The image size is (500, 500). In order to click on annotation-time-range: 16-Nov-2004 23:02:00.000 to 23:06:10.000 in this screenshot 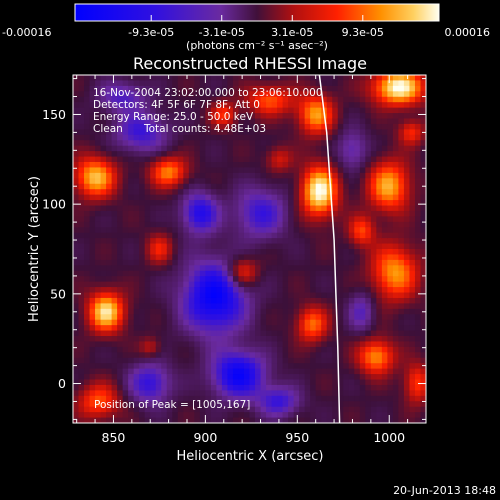, I will do `click(208, 93)`.